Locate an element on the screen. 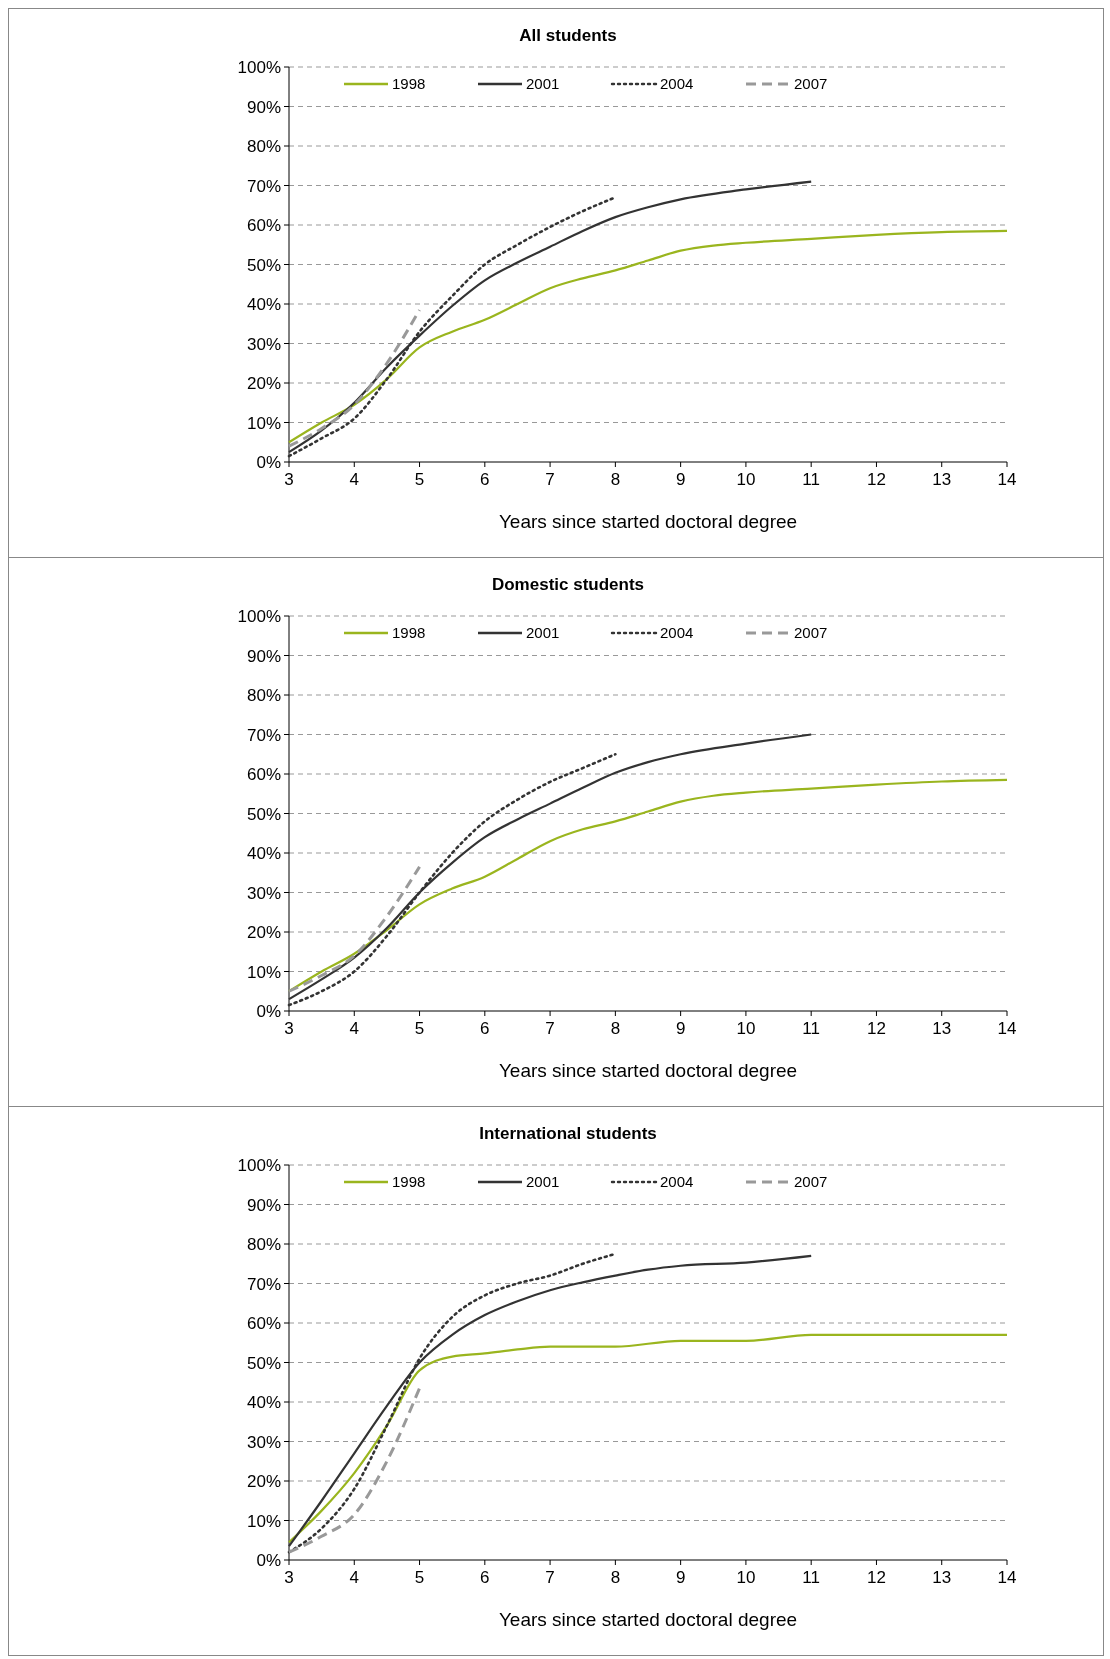  chart-title: International students is located at coordinates (568, 1133).